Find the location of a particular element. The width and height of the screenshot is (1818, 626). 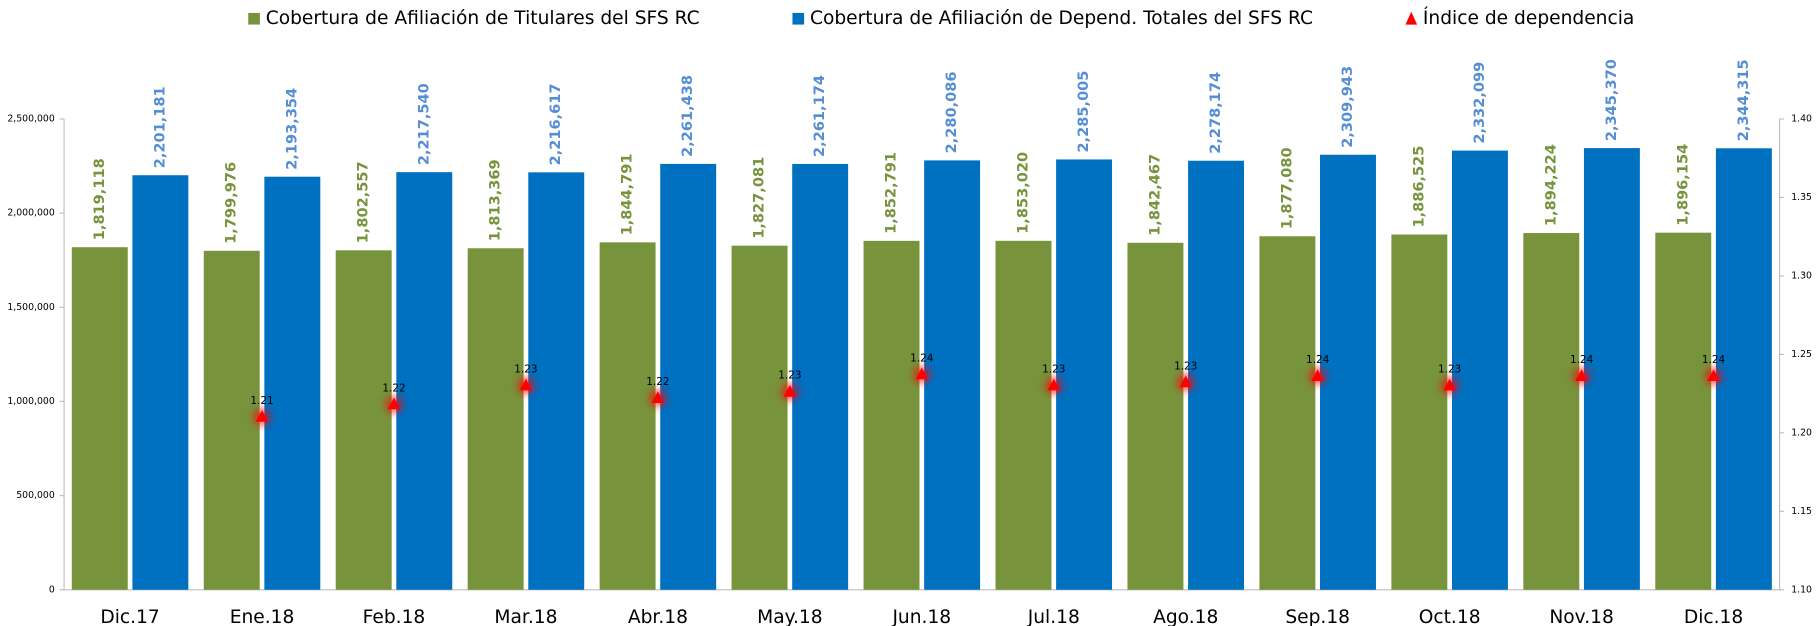

x-tick-label: May.18 is located at coordinates (789, 616).